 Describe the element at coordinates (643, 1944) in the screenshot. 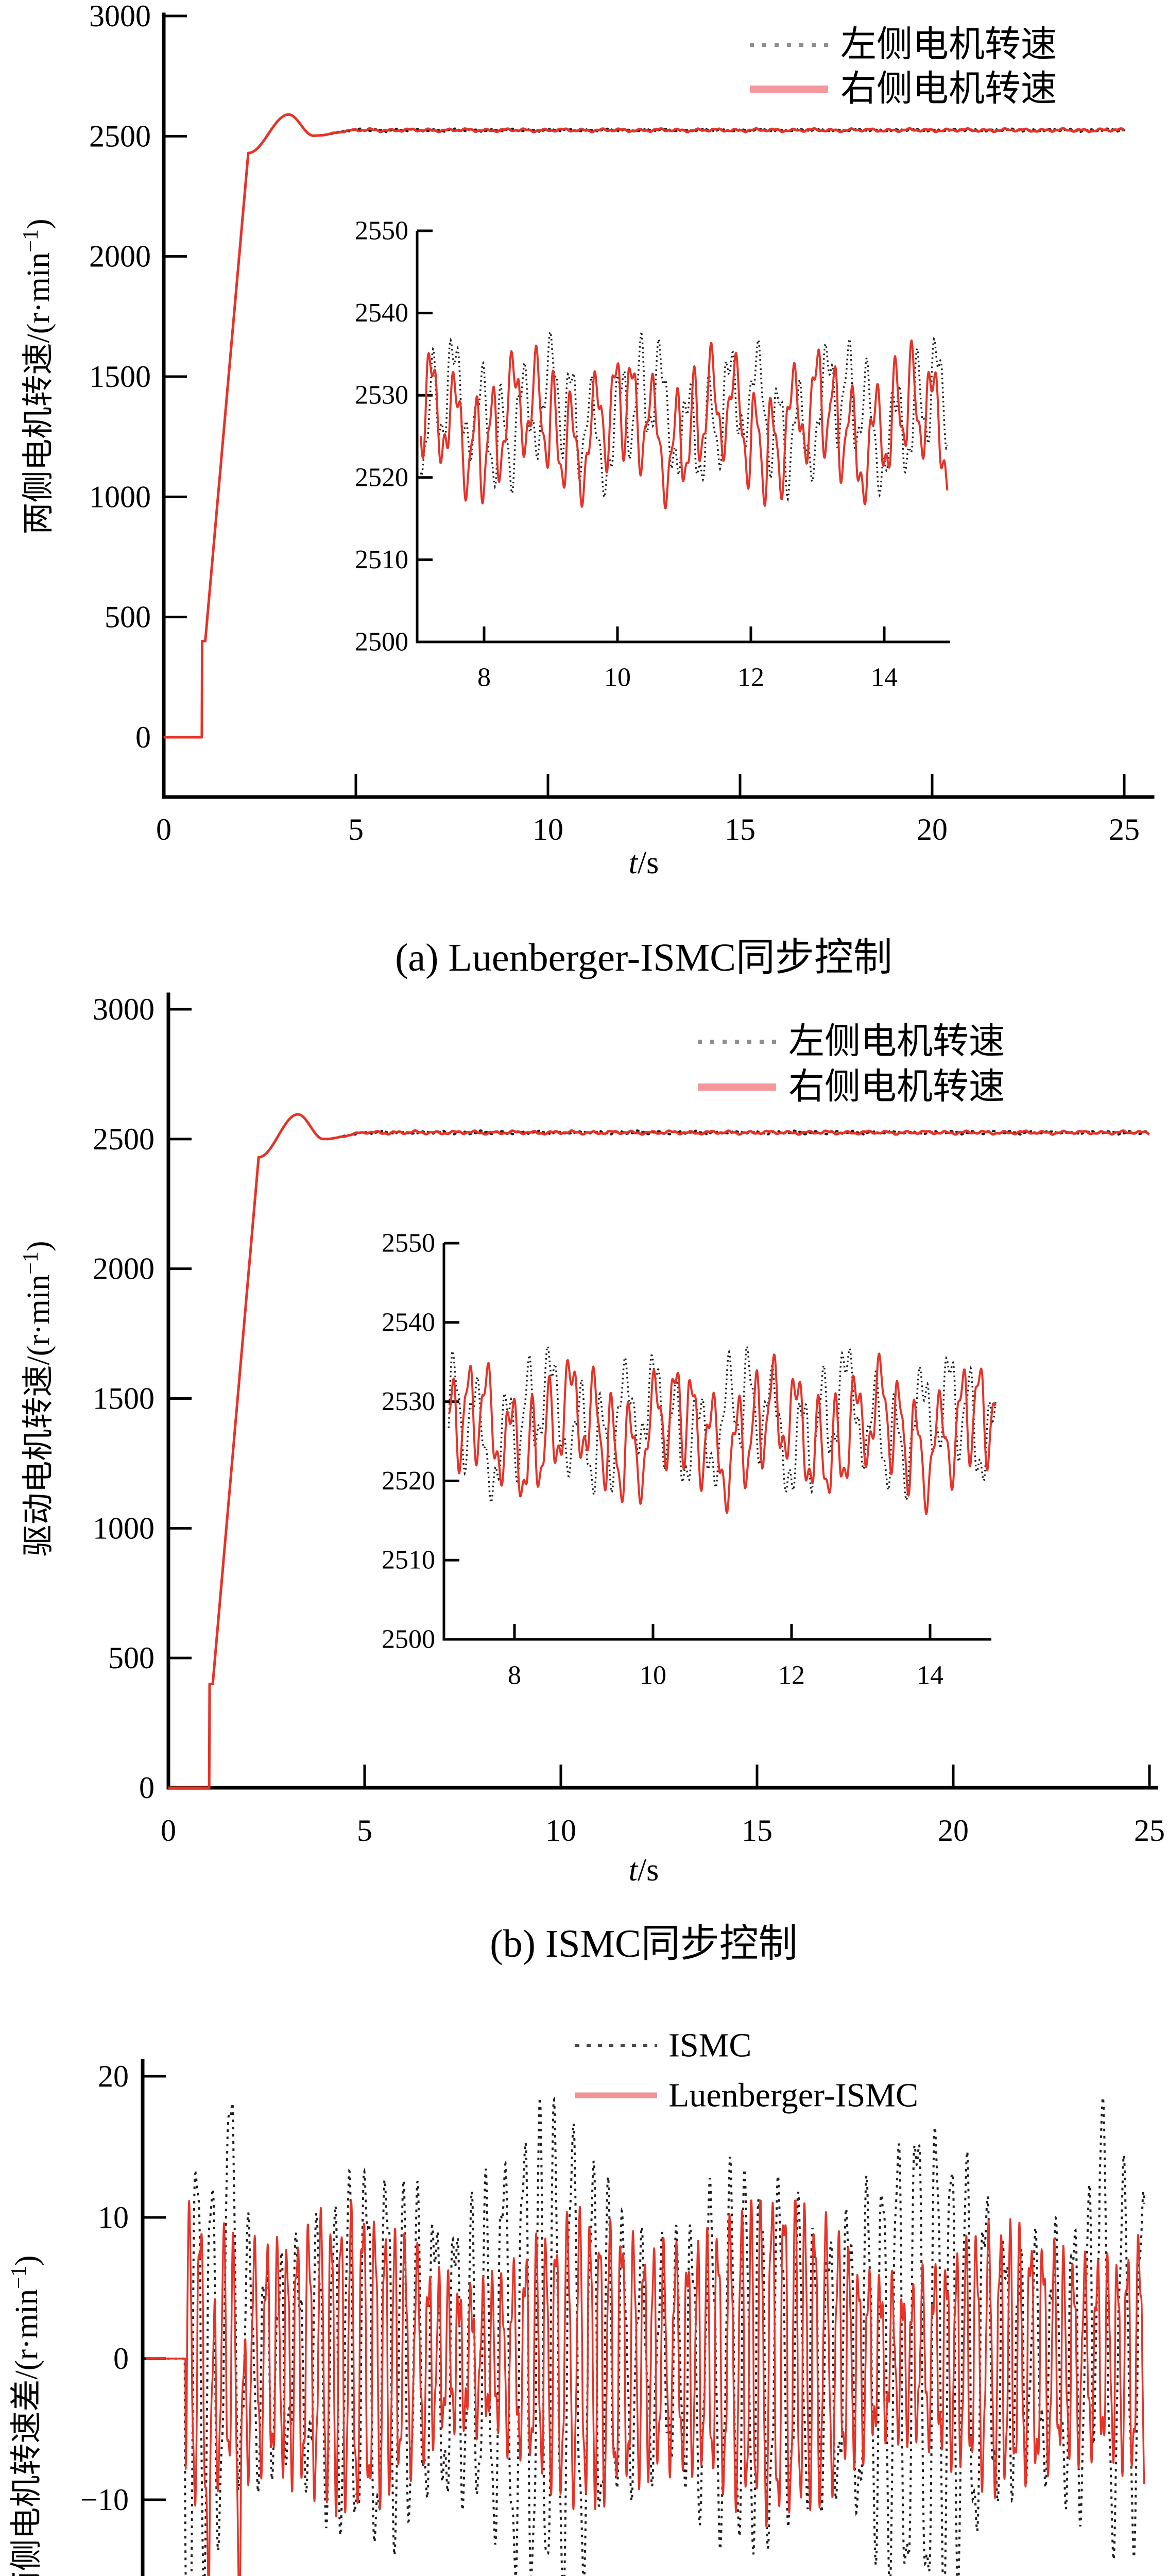

I see `chart-caption: (b) ISMC同步控制` at that location.